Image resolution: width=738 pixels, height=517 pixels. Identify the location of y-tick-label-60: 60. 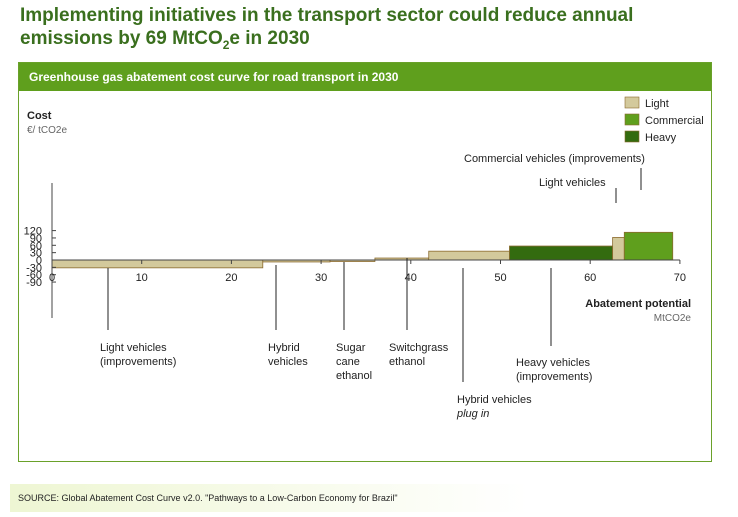
(36, 246).